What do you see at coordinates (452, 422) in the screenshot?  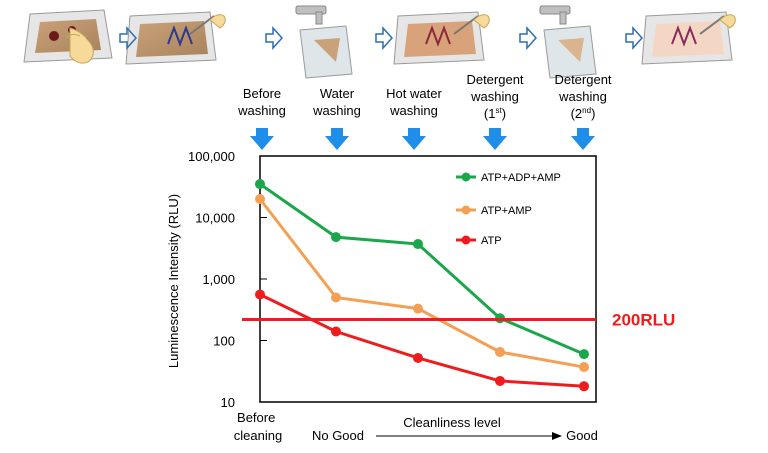 I see `x-axis-label: Cleanliness level` at bounding box center [452, 422].